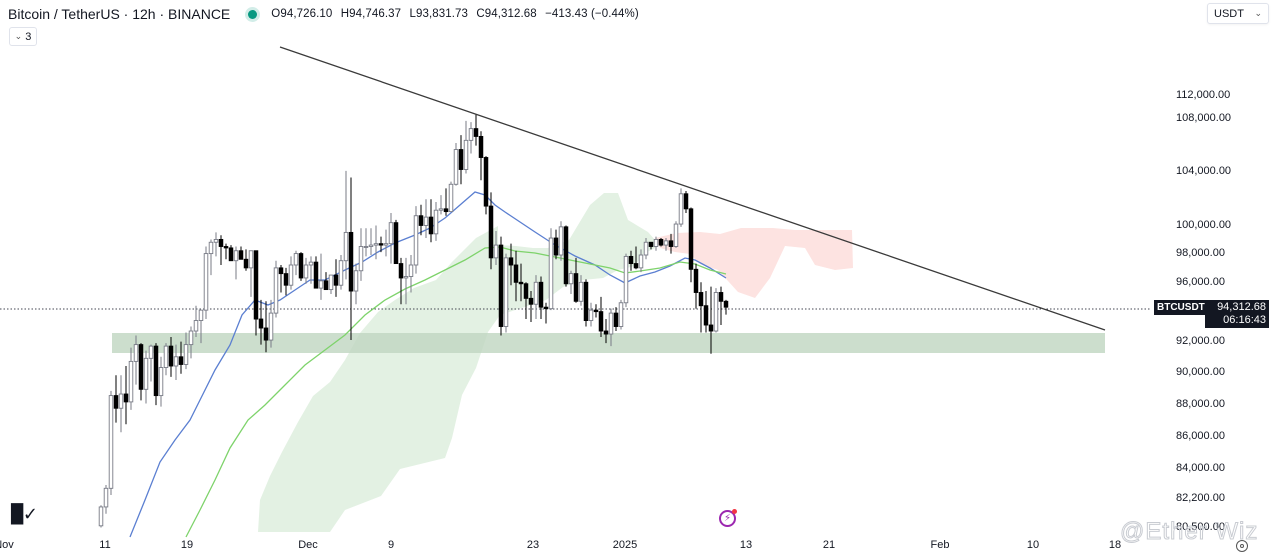 The height and width of the screenshot is (556, 1280). Describe the element at coordinates (119, 14) in the screenshot. I see `symbol-title: Bitcoin / TetherUS · 12h · BINANCE` at that location.